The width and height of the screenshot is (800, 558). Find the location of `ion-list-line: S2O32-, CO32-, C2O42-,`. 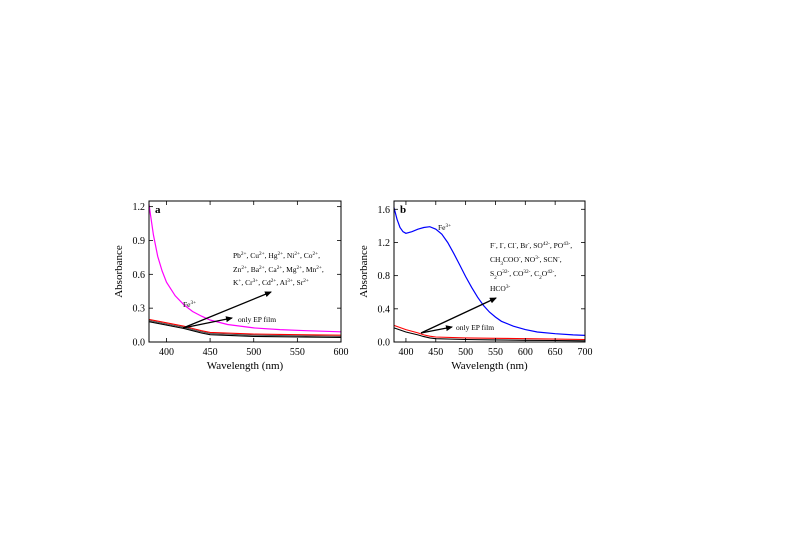

ion-list-line: S2O32-, CO32-, C2O42-, is located at coordinates (523, 275).